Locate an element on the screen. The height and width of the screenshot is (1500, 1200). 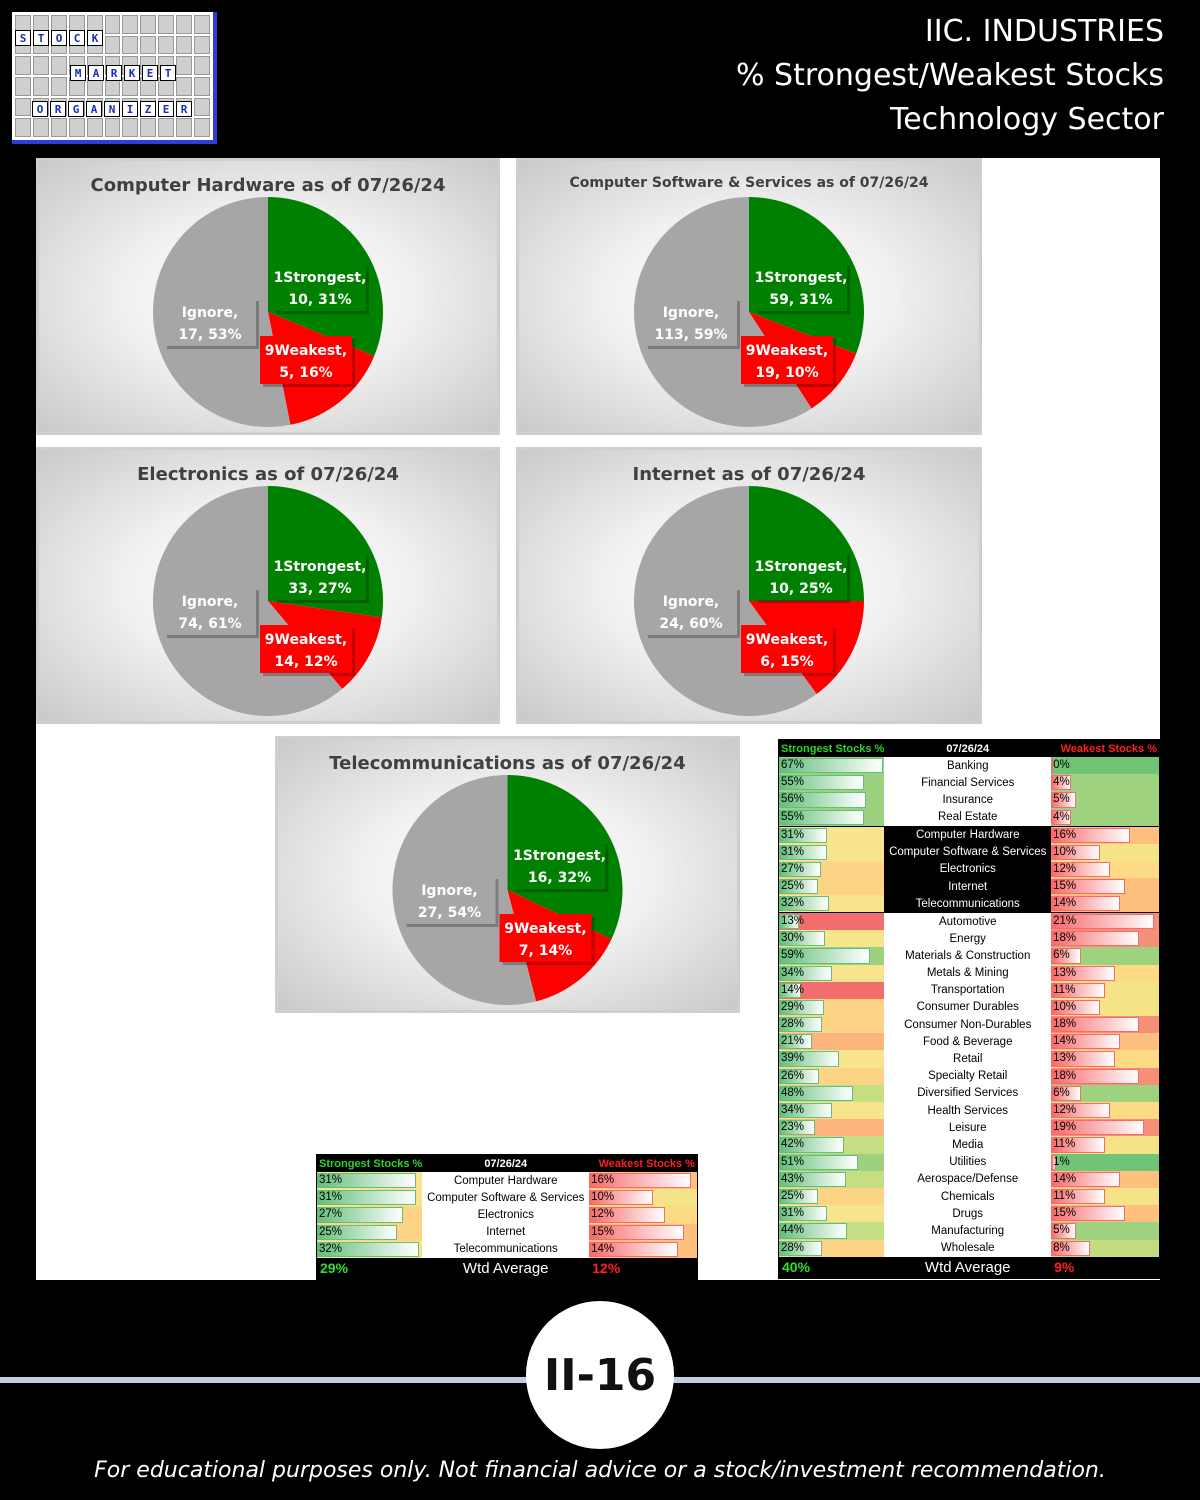
avg-label: Wtd Average is located at coordinates (968, 1267).